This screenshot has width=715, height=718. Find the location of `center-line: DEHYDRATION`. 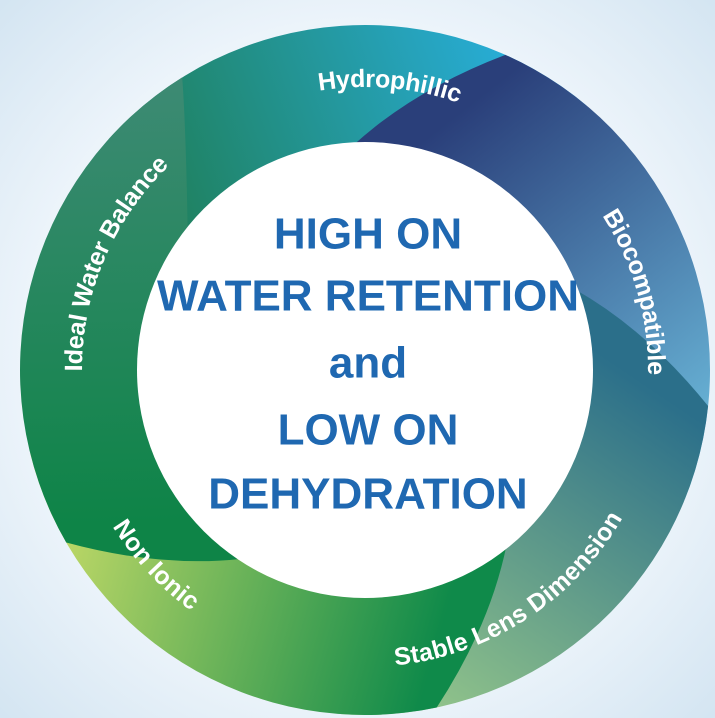

center-line: DEHYDRATION is located at coordinates (367, 494).